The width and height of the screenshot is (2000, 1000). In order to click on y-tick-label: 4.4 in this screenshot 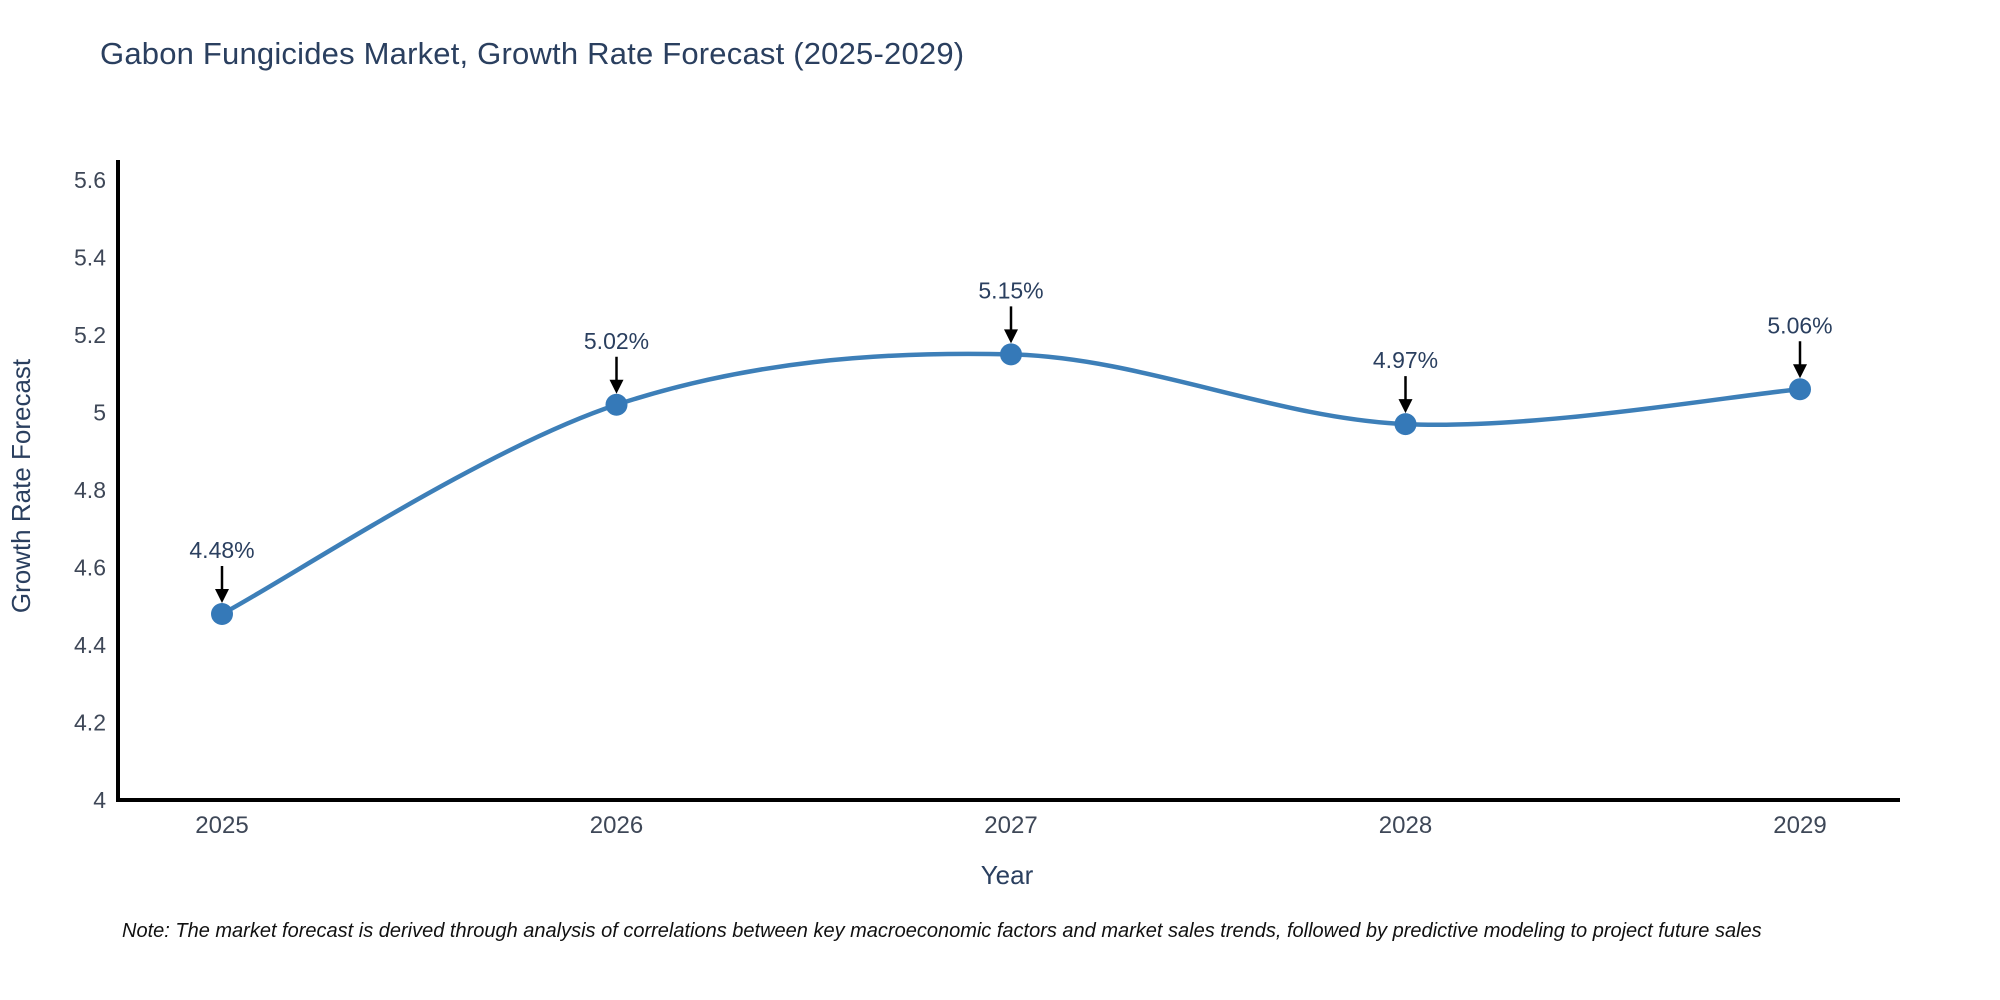, I will do `click(90, 645)`.